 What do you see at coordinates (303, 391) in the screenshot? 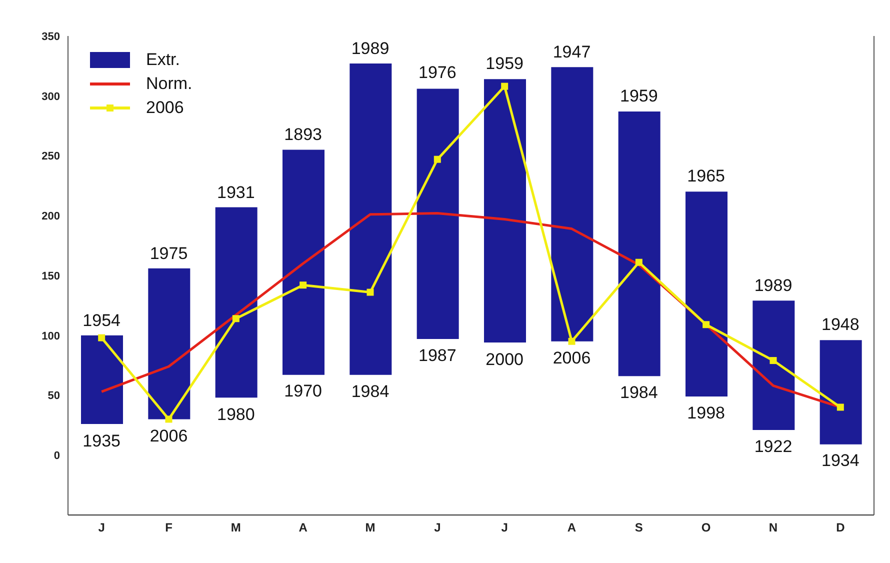
I see `annotation: 1970` at bounding box center [303, 391].